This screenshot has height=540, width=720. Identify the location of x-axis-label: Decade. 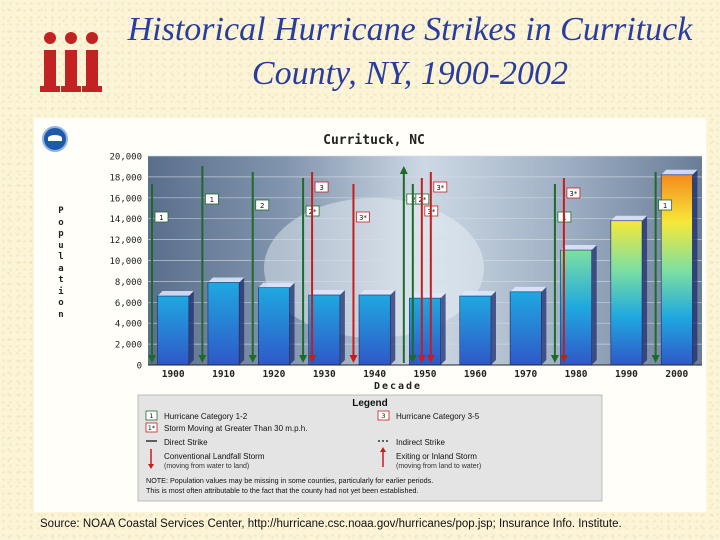
(398, 386).